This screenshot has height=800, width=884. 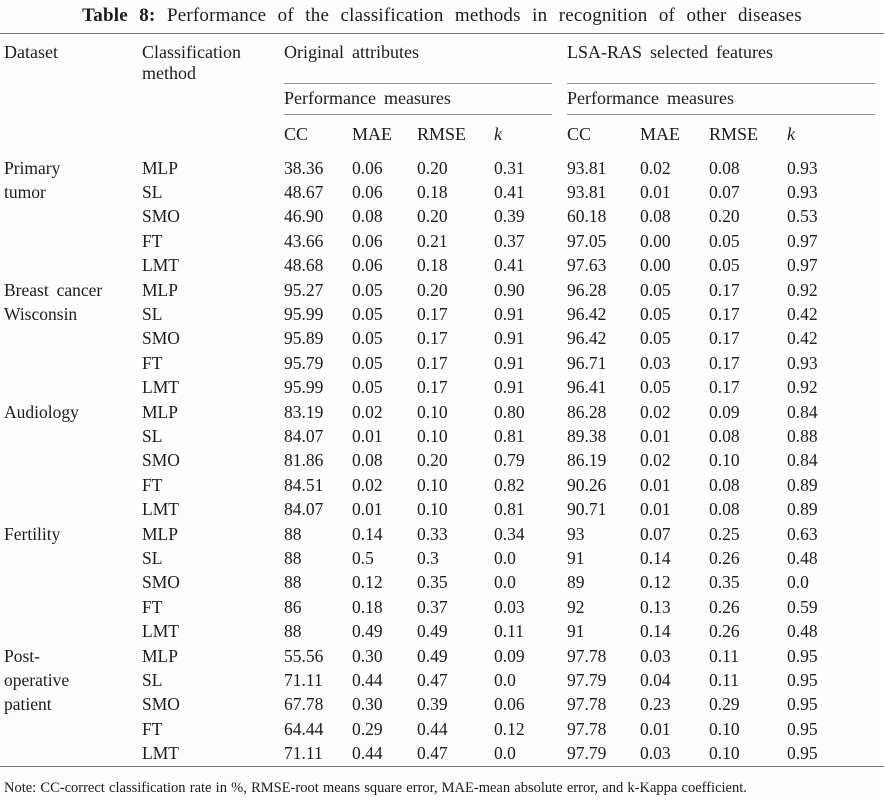 I want to click on metric-value: 86, so click(x=293, y=606).